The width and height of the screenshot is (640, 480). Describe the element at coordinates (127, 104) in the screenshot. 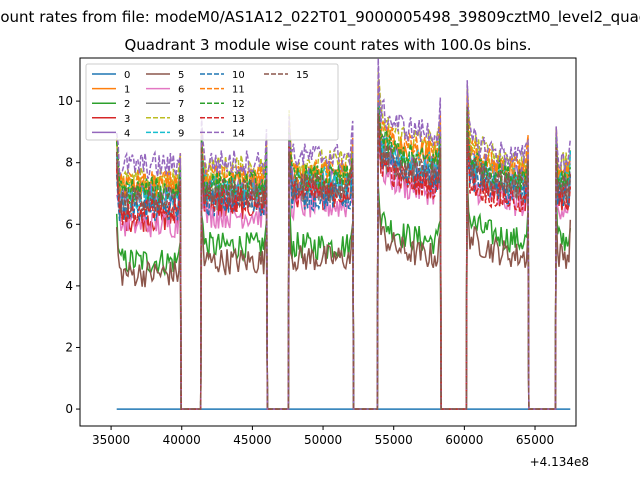

I see `legend-label: 2` at that location.